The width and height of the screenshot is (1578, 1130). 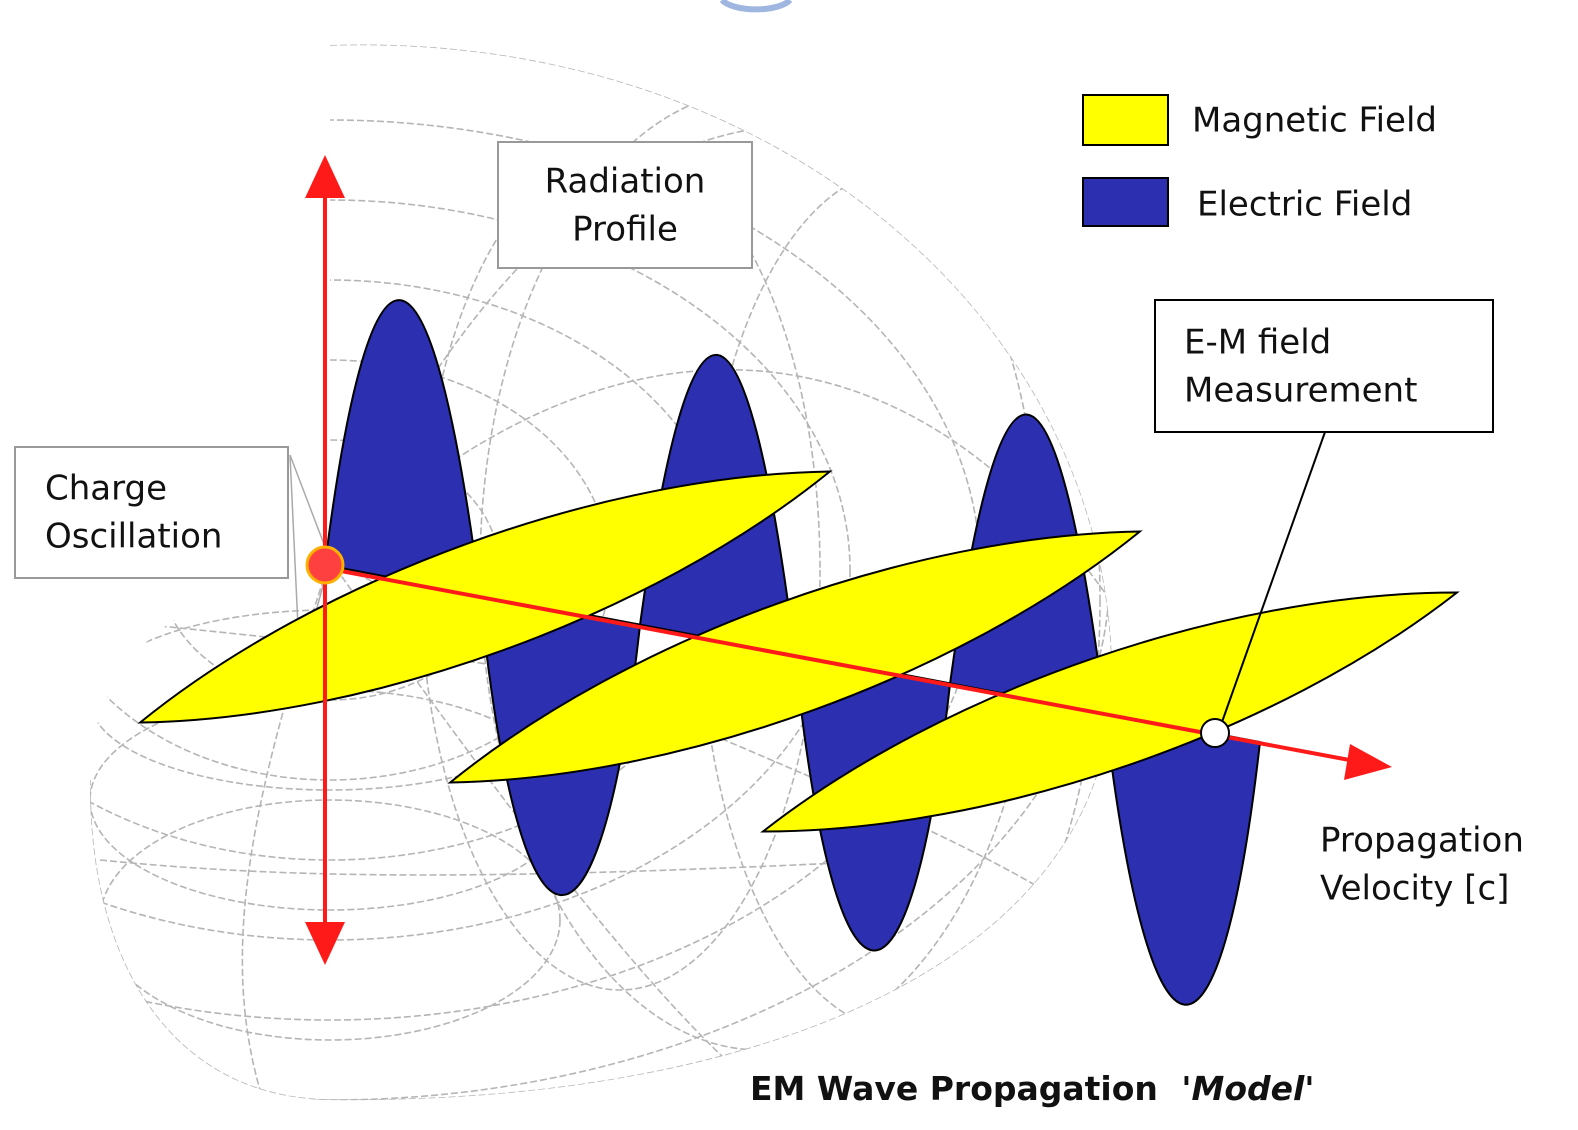 I want to click on label-text: Profile, so click(x=625, y=230).